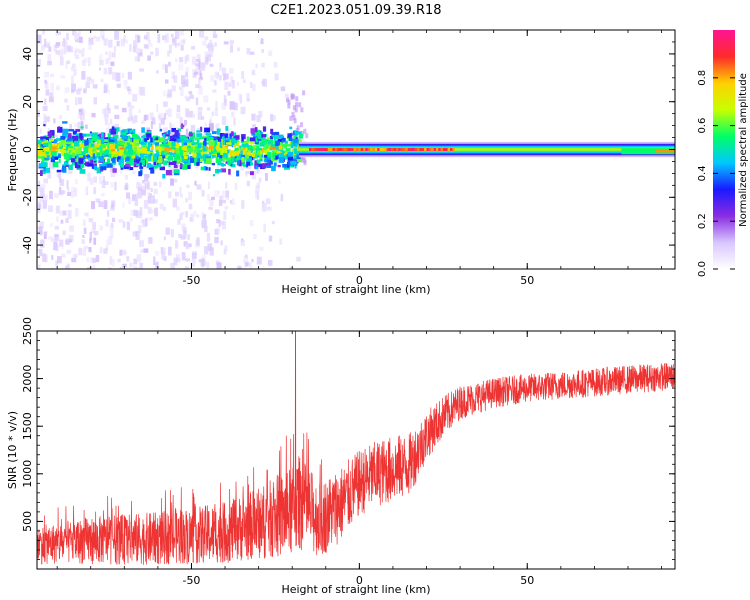 The height and width of the screenshot is (600, 750). What do you see at coordinates (27, 379) in the screenshot?
I see `y-tick-label: 2000` at bounding box center [27, 379].